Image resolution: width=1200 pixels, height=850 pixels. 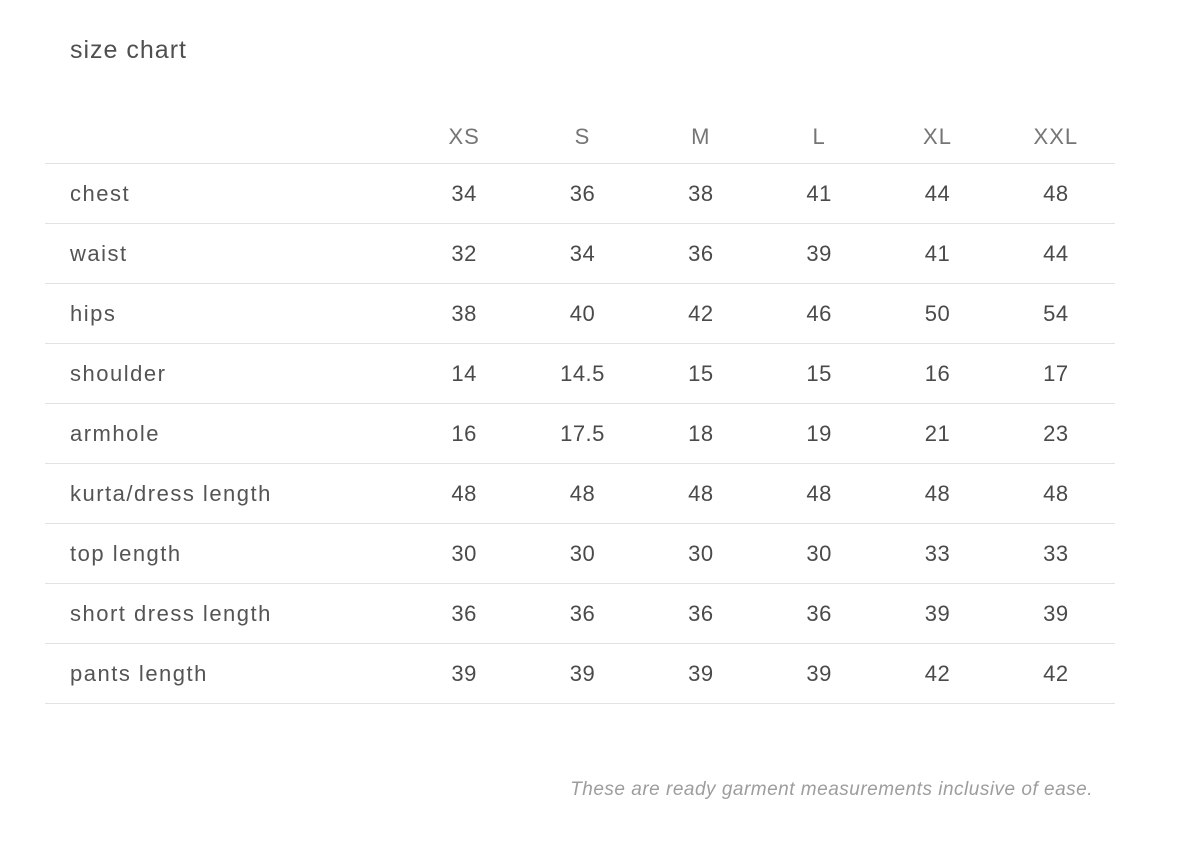 I want to click on measurement-row: waist 32 34 36 39 41 44, so click(x=580, y=253).